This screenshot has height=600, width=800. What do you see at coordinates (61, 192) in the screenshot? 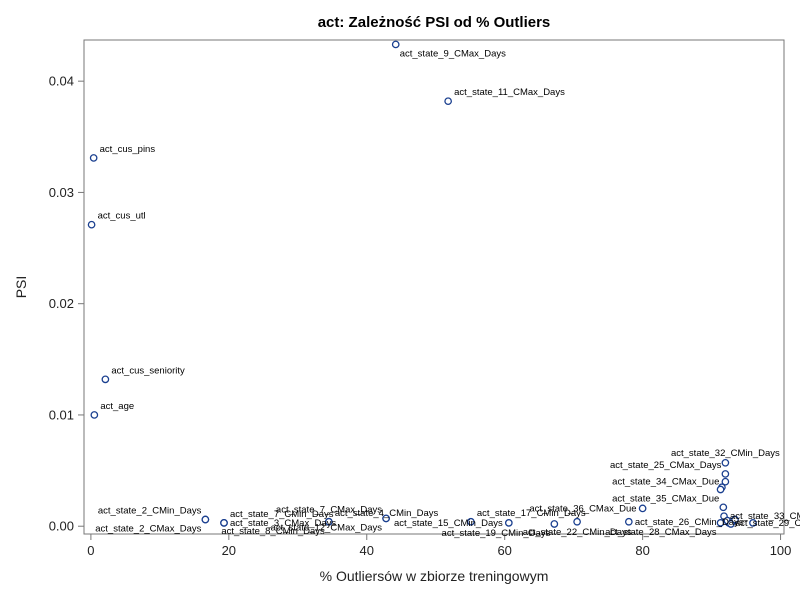
I see `y-tick-label: 0.03` at bounding box center [61, 192].